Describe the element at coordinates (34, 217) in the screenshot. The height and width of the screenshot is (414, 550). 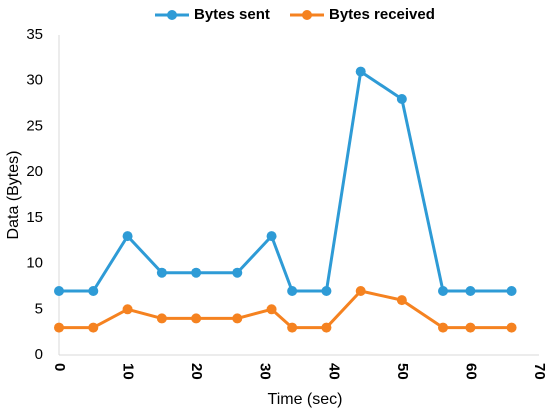
I see `y-tick-label: 15` at that location.